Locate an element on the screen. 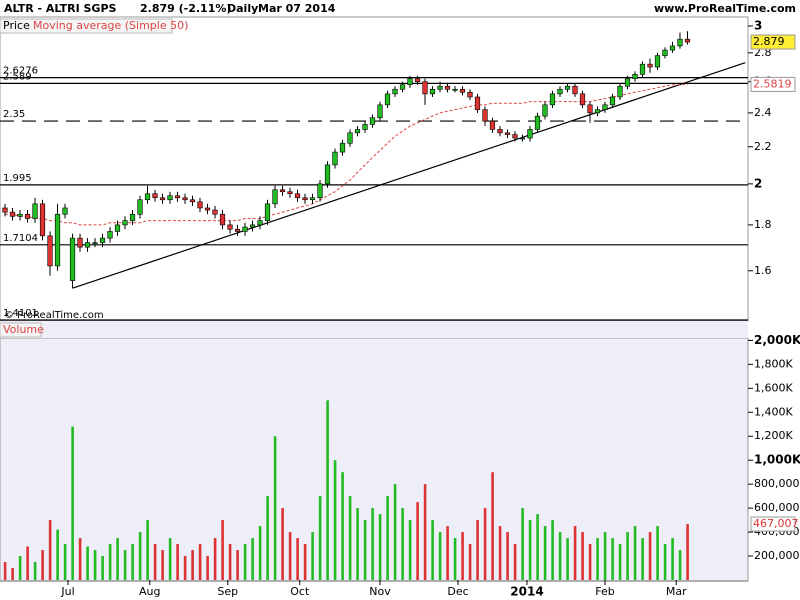 The width and height of the screenshot is (800, 600). volume-y-tick-label: 1,000K is located at coordinates (777, 460).